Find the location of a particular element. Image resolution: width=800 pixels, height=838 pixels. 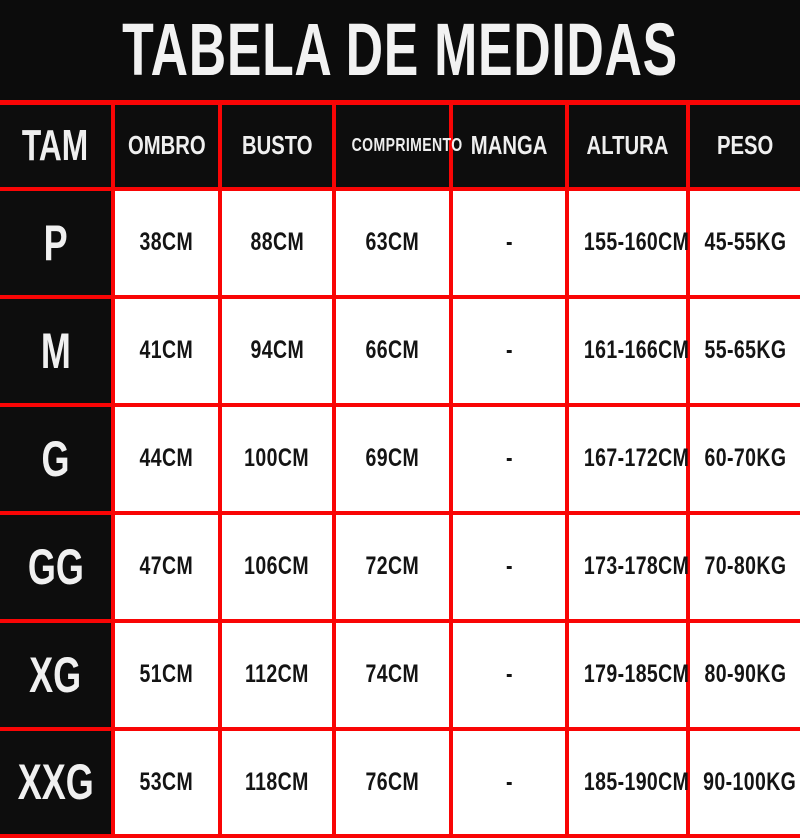

measurement-cell-ombro: 41CM is located at coordinates (166, 350).